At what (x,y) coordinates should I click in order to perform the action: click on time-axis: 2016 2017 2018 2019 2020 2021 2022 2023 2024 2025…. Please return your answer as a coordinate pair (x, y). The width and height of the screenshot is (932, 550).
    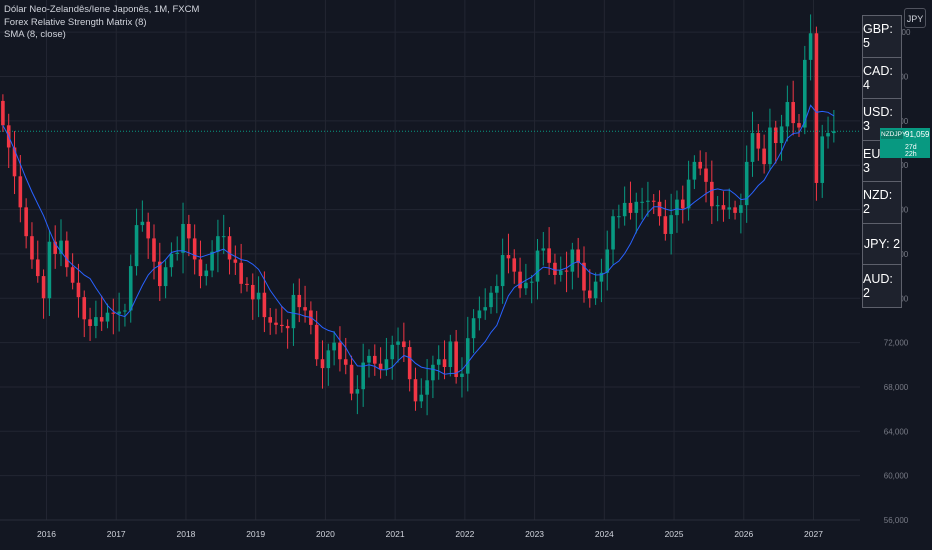
    Looking at the image, I should click on (430, 529).